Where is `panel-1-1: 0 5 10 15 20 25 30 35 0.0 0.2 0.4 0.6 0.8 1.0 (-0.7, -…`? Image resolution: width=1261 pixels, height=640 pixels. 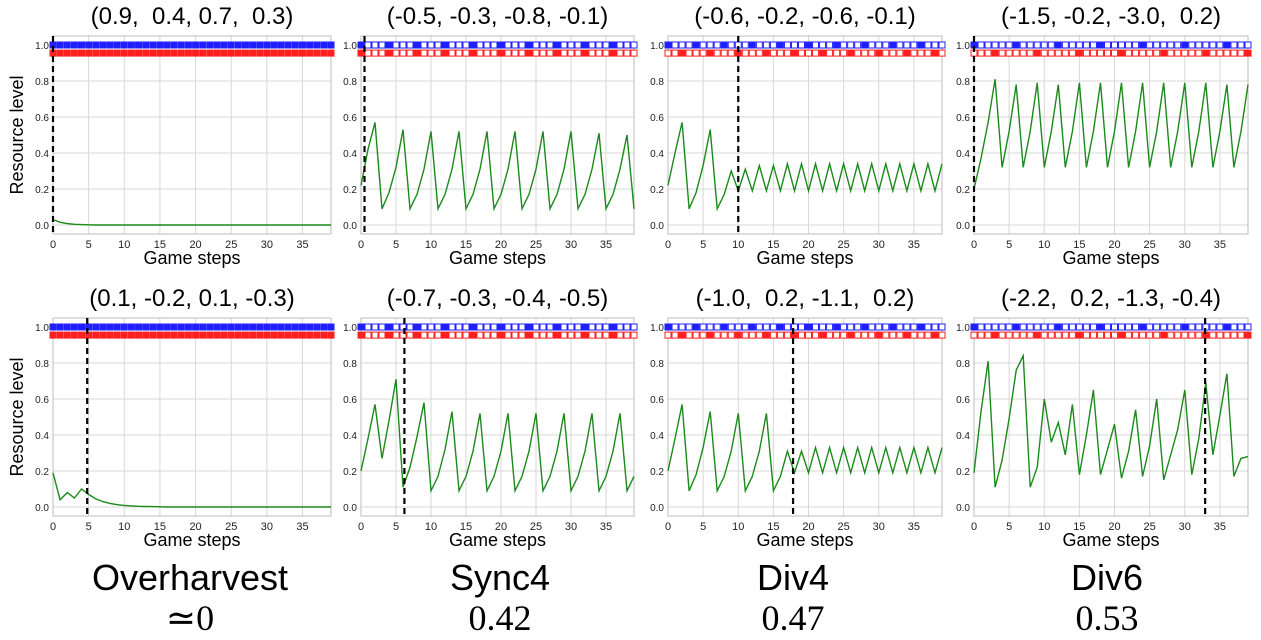
panel-1-1: 0 5 10 15 20 25 30 35 0.0 0.2 0.4 0.6 0.8 1.0 (-0.7, -… is located at coordinates (490, 417).